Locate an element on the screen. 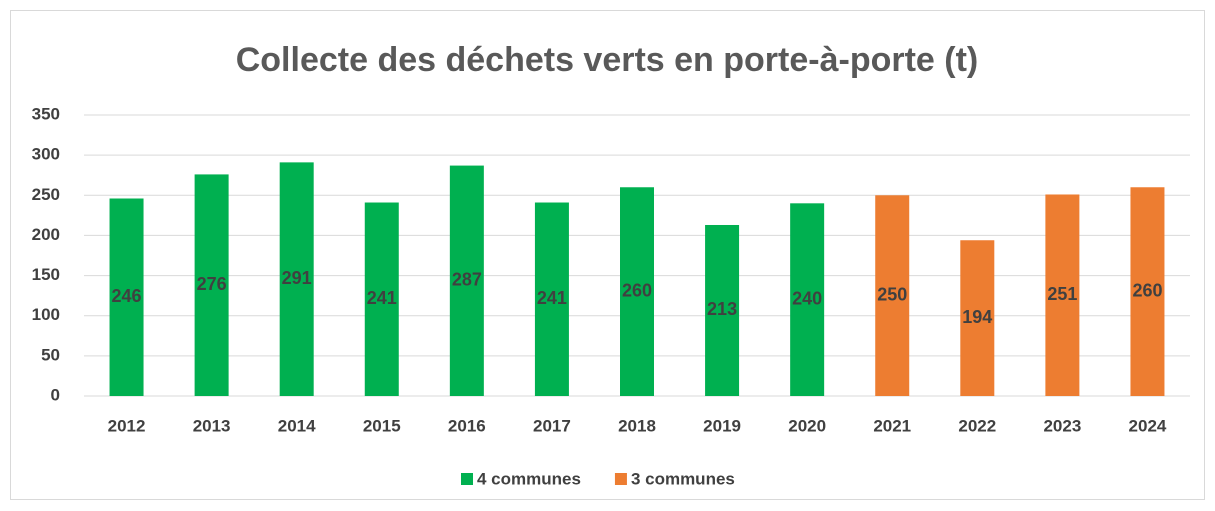 The height and width of the screenshot is (511, 1215). y-tick-label: 350 is located at coordinates (46, 113).